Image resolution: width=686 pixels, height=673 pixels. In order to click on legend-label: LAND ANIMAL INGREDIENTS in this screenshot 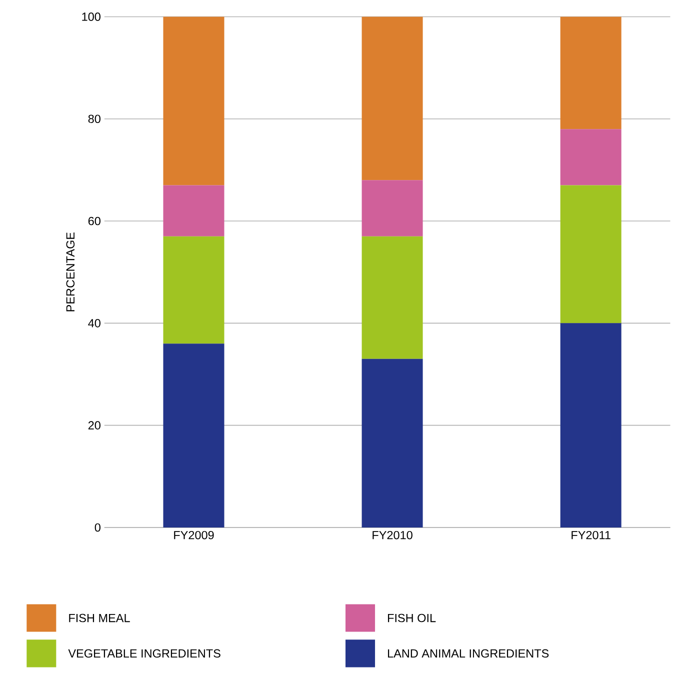, I will do `click(468, 653)`.